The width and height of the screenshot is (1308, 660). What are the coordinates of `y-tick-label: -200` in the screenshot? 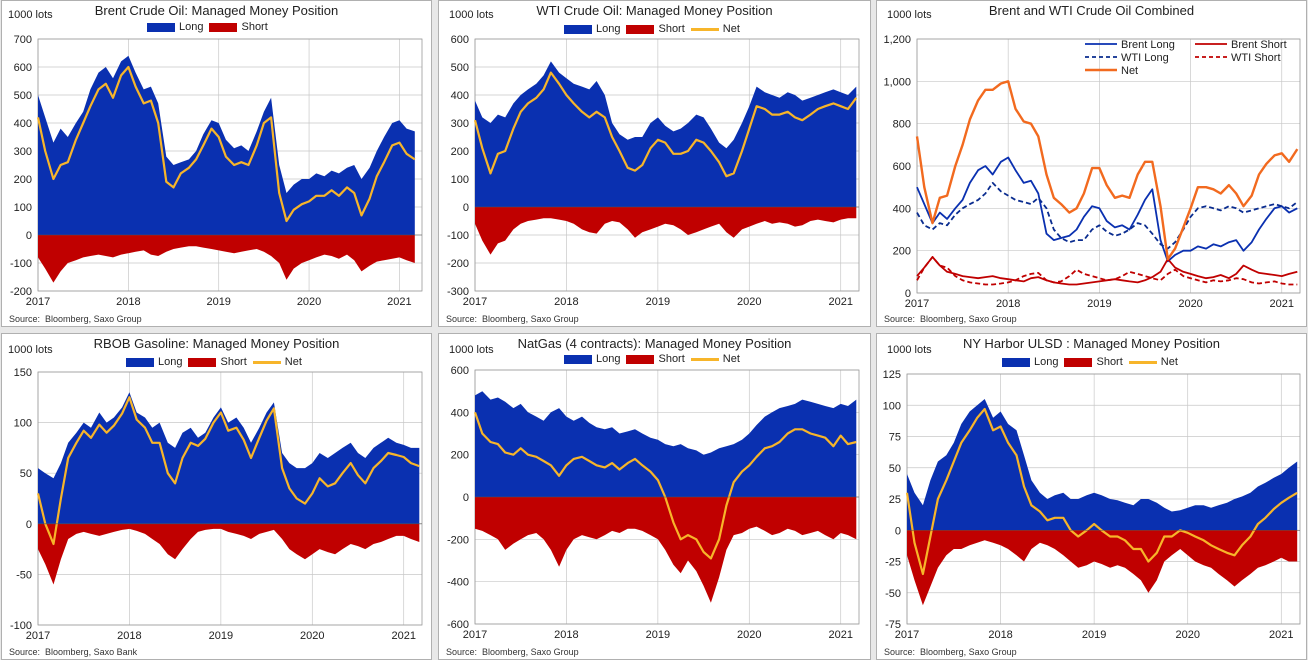 It's located at (21, 292).